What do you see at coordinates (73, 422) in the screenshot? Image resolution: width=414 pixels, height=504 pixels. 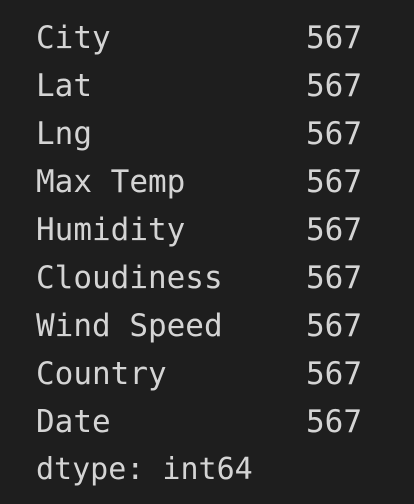 I see `series-index-label: Date` at bounding box center [73, 422].